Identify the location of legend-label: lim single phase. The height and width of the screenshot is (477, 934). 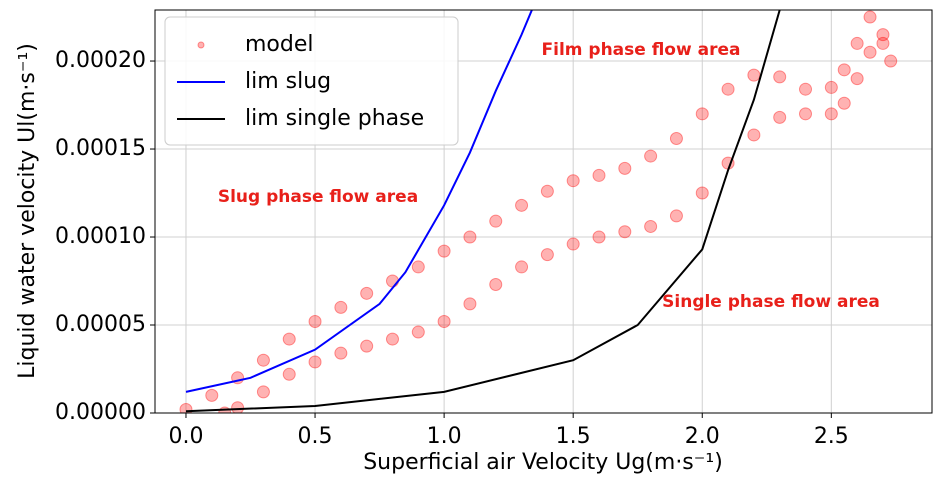
(334, 118).